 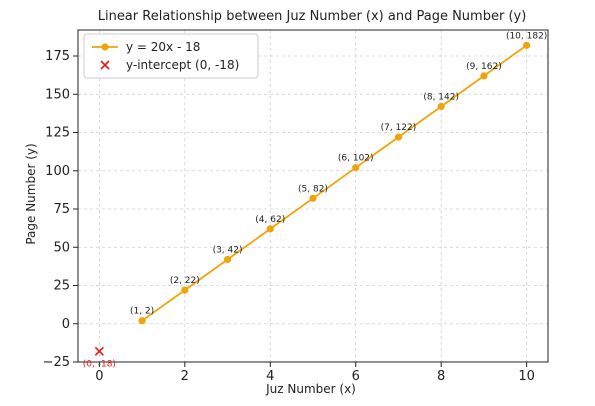 I want to click on x-tick-label: 8, so click(x=441, y=376).